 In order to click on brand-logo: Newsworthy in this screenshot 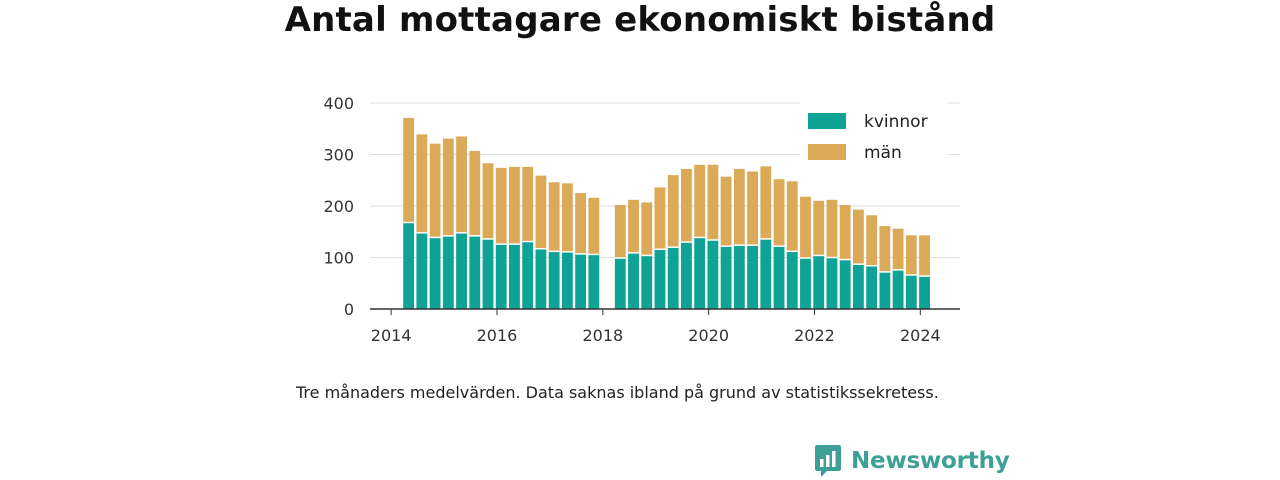, I will do `click(912, 461)`.